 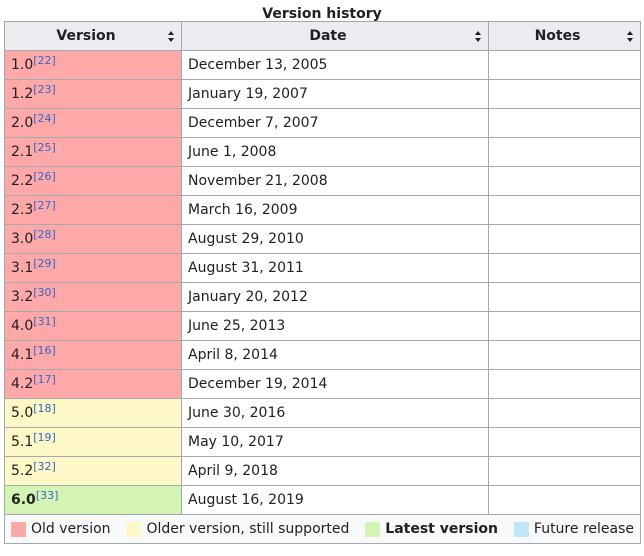 What do you see at coordinates (335, 268) in the screenshot?
I see `release-date-cell: August 31, 2011` at bounding box center [335, 268].